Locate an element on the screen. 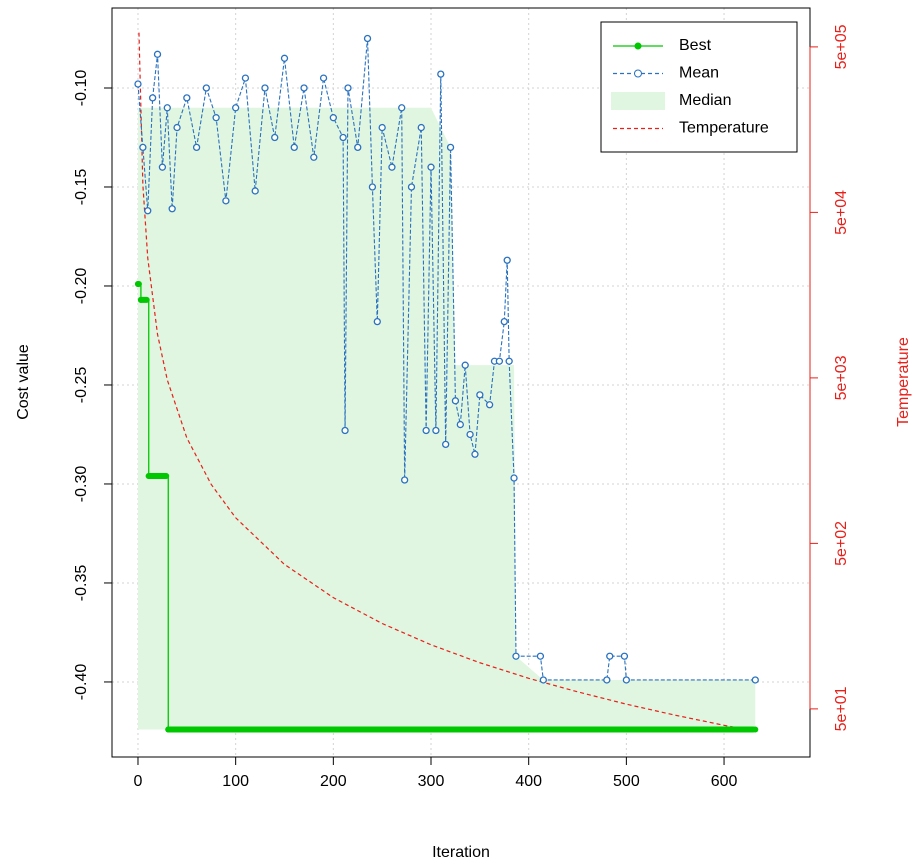 This screenshot has height=868, width=919. legend-label: Best is located at coordinates (695, 45).